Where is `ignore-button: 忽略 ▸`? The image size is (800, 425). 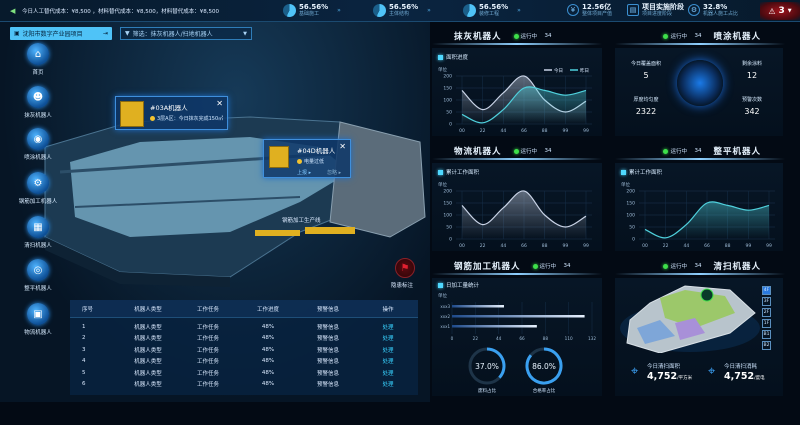
ignore-button: 忽略 ▸ is located at coordinates (334, 173).